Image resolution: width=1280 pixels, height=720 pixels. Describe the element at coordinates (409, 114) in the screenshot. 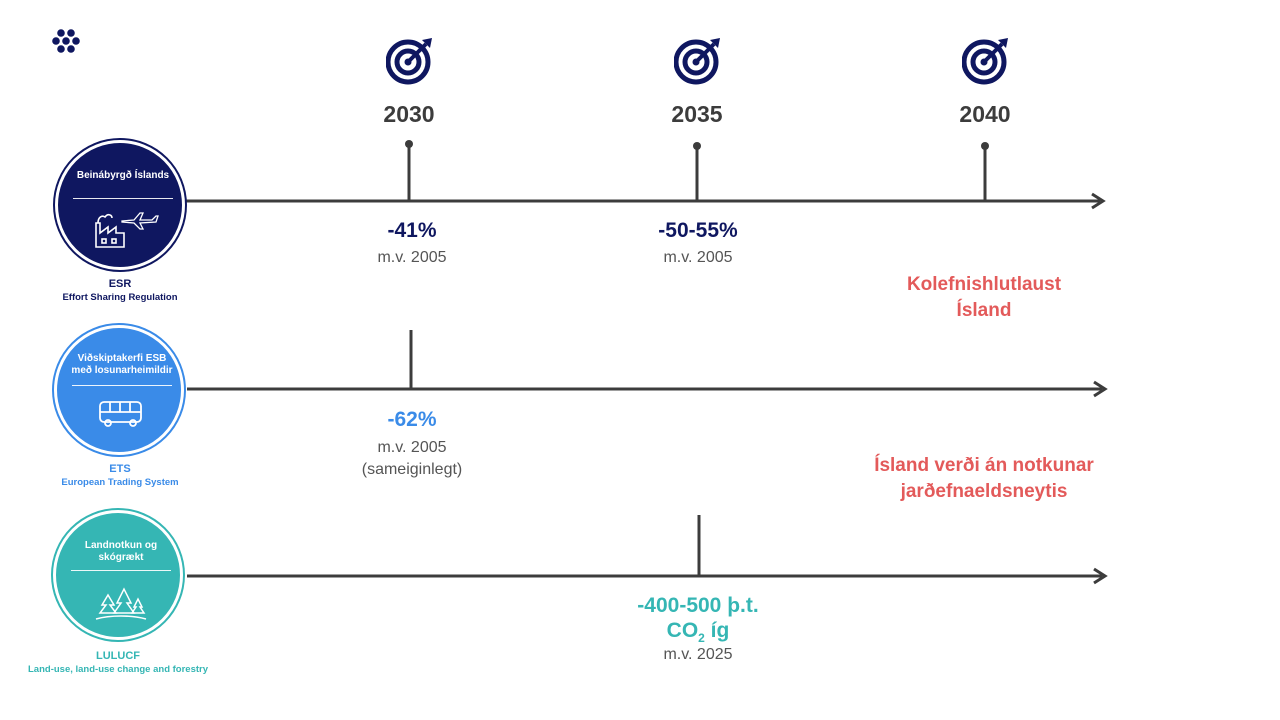

I see `year-label: 2030` at that location.